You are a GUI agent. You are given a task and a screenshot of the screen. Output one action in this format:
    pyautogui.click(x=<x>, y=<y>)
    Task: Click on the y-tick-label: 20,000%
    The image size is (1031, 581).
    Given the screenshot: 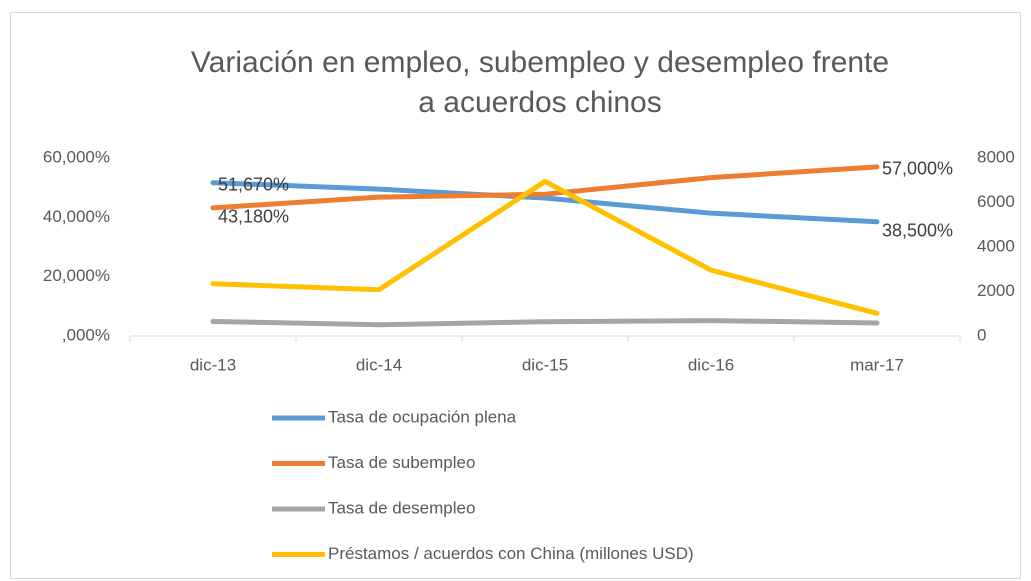 What is the action you would take?
    pyautogui.click(x=76, y=275)
    